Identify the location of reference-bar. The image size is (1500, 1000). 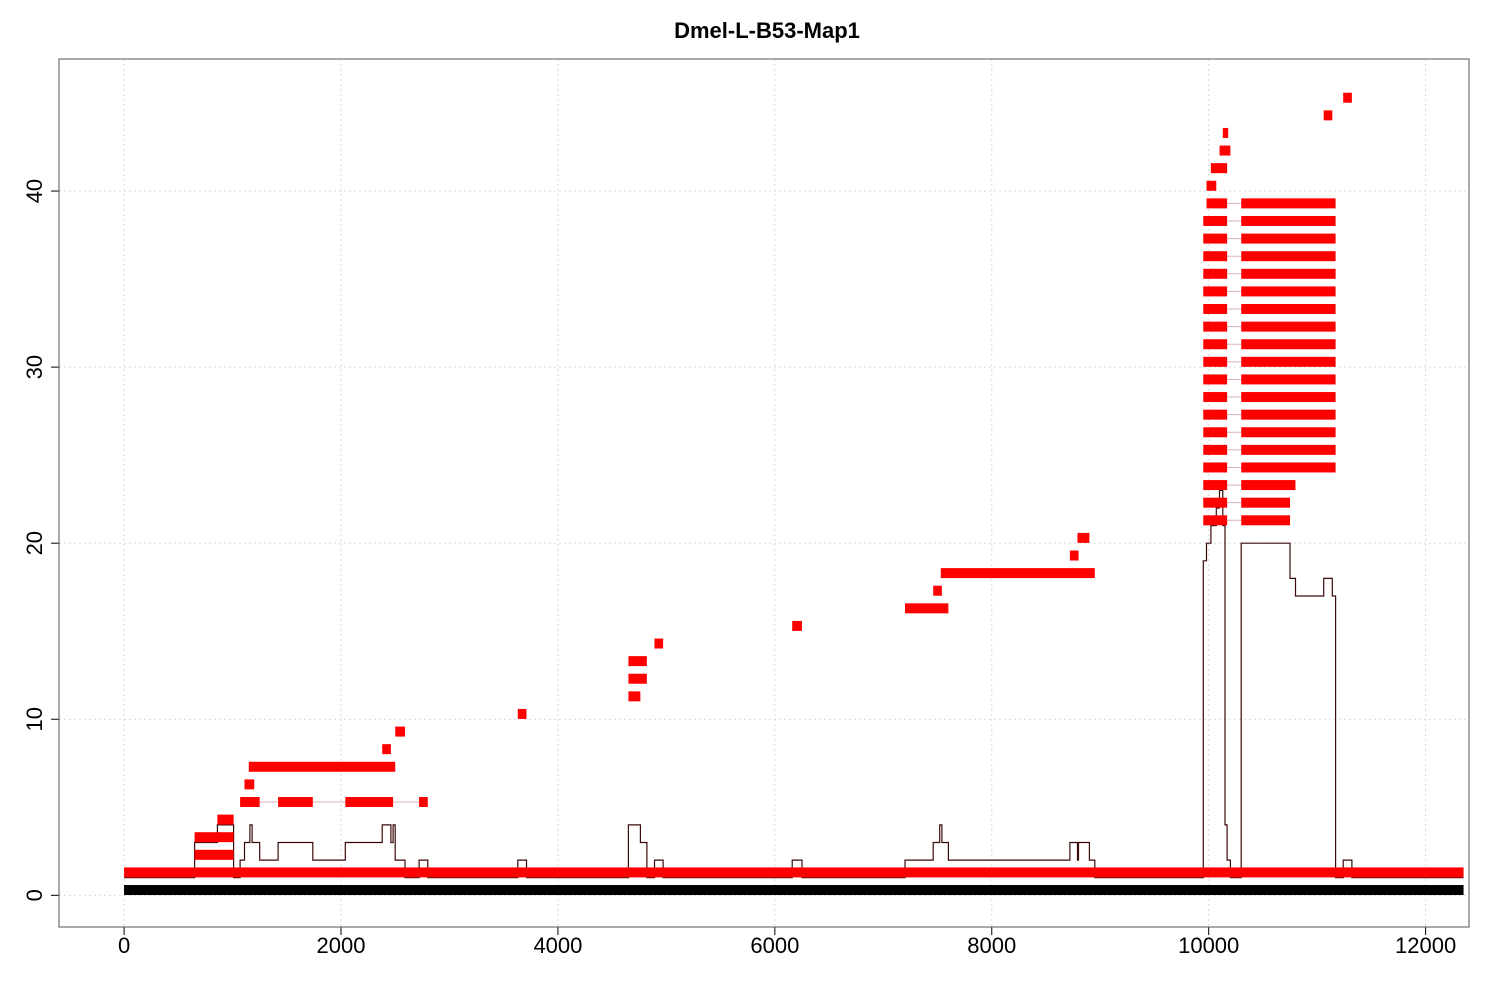
(794, 890).